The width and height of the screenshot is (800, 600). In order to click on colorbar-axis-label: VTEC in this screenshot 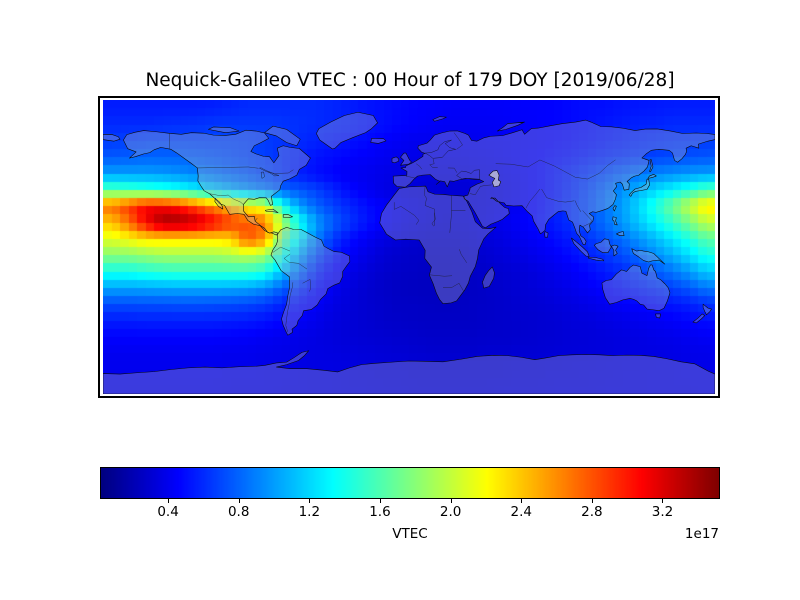, I will do `click(410, 534)`.